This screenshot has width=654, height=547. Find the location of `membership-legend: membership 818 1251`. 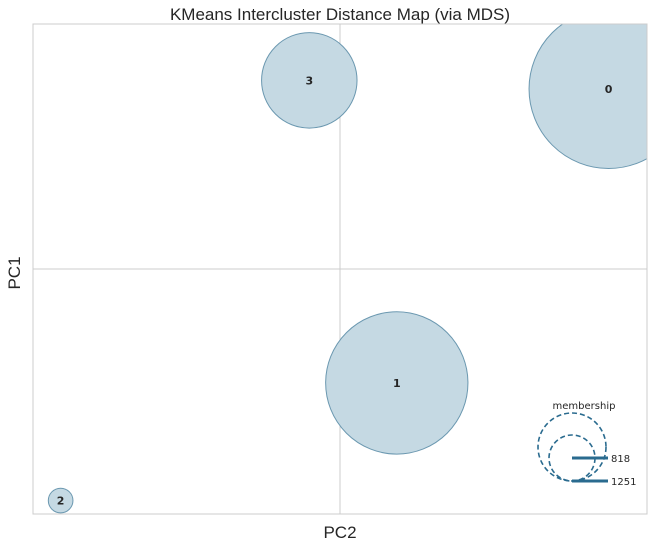

membership-legend: membership 818 1251 is located at coordinates (586, 444).